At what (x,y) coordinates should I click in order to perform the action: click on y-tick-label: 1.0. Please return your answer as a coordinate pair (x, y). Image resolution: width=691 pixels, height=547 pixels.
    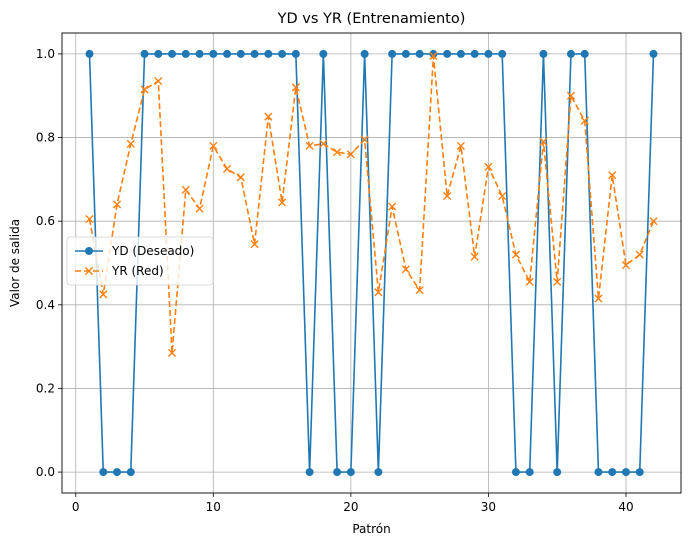
    Looking at the image, I should click on (45, 54).